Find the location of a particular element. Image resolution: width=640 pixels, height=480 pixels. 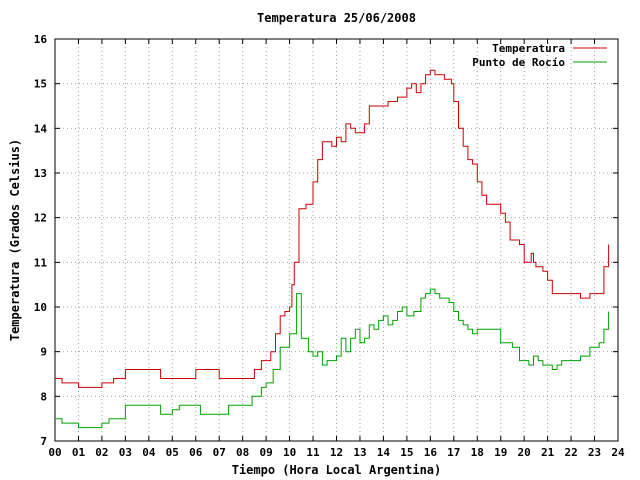

legend: Temperatura Punto de Rocío is located at coordinates (539, 55).